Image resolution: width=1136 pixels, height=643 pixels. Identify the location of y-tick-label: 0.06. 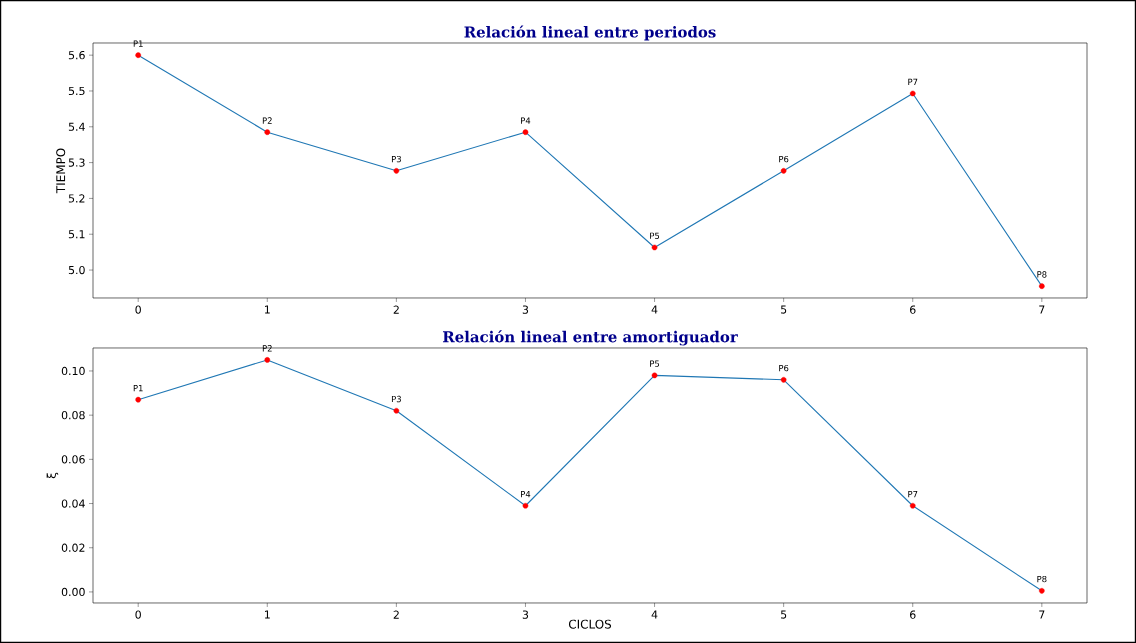
(73, 459).